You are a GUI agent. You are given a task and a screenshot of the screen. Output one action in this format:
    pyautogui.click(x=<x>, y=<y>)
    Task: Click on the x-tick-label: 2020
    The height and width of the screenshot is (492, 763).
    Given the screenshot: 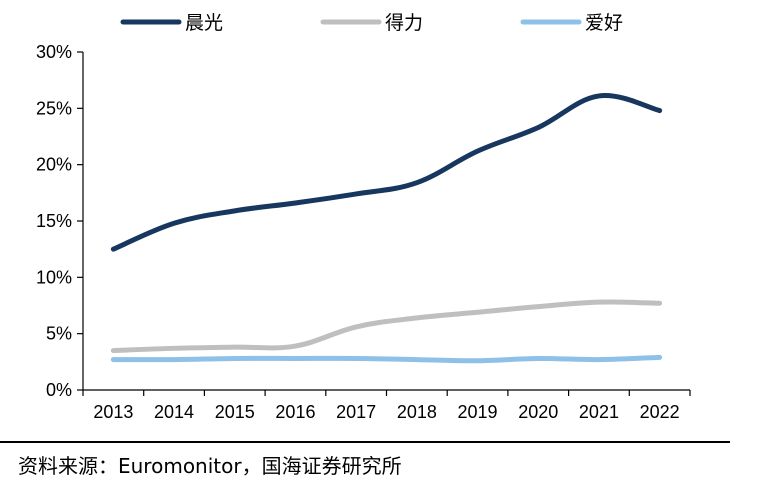 What is the action you would take?
    pyautogui.click(x=538, y=412)
    